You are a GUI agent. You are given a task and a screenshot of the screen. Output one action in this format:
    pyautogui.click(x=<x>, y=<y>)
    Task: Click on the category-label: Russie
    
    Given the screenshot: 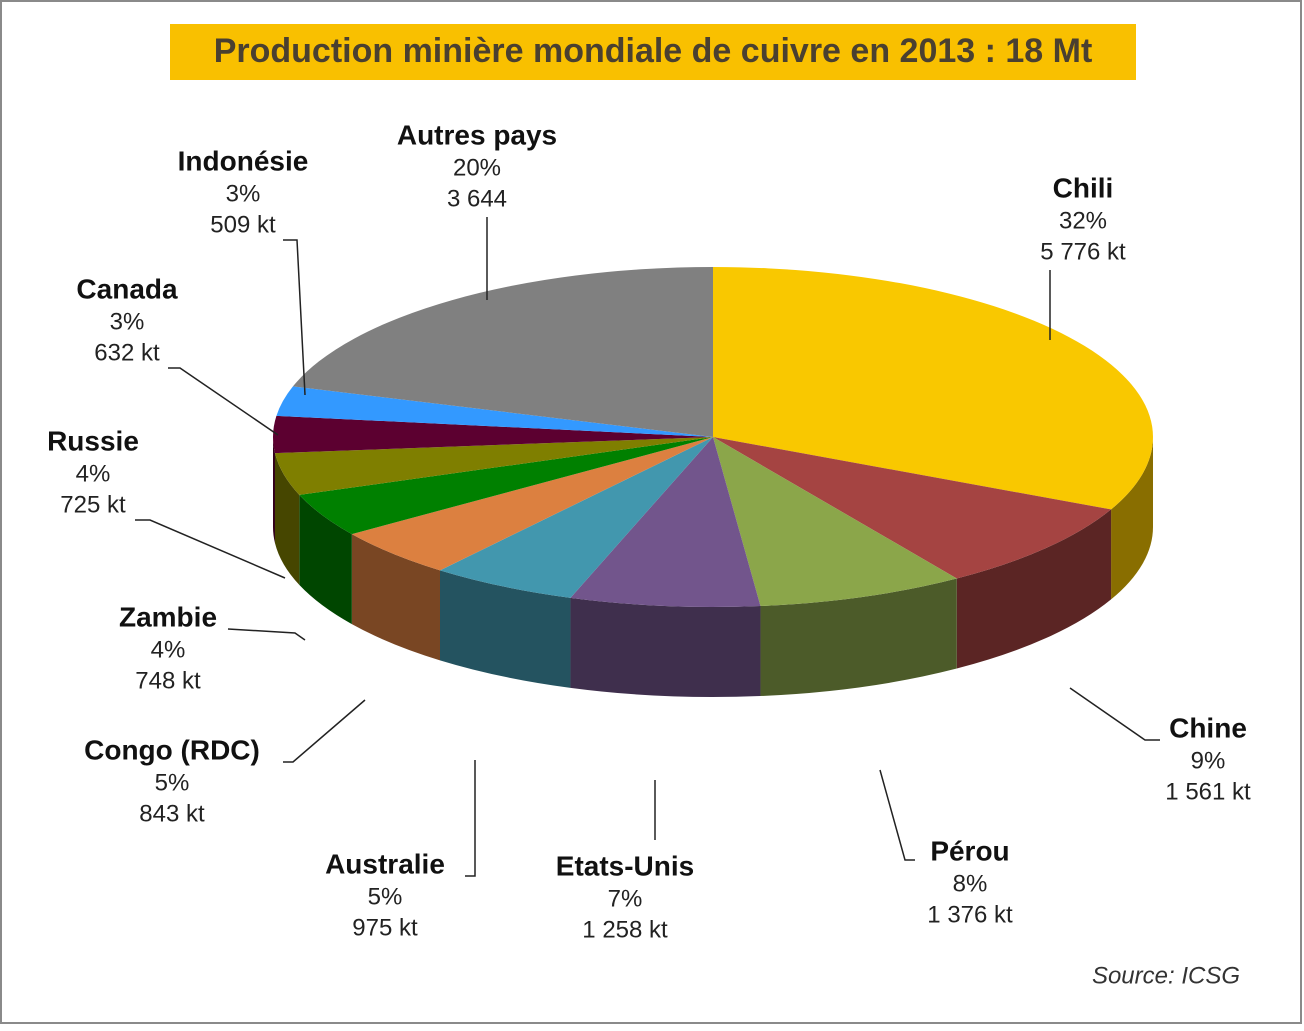 What is the action you would take?
    pyautogui.click(x=93, y=440)
    